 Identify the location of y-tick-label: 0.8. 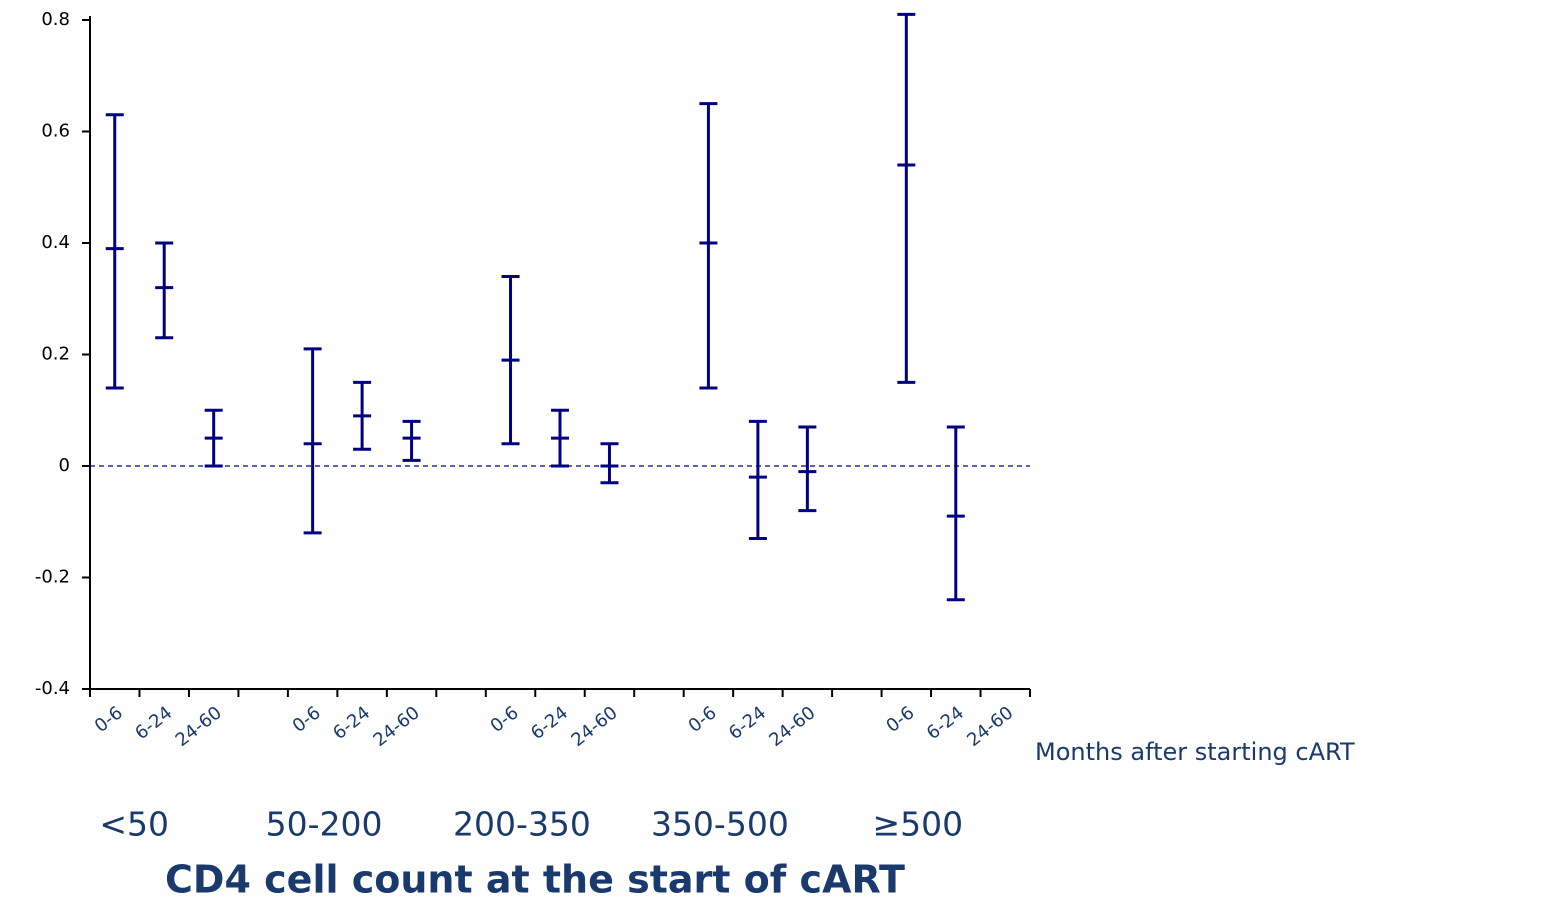
(55, 19).